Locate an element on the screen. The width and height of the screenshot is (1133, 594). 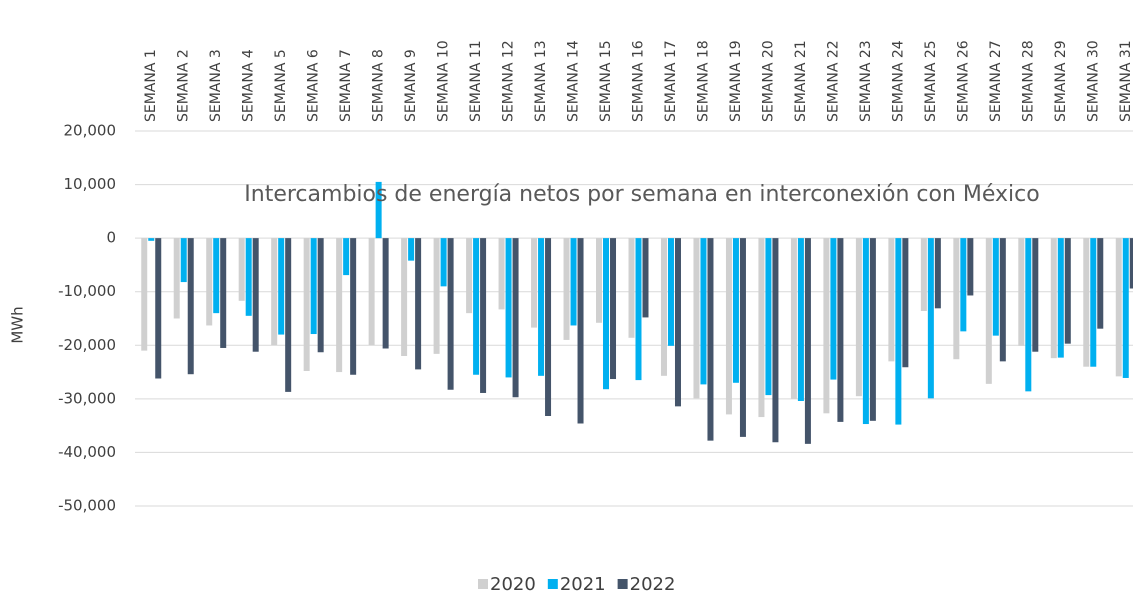
x-tick-label: SEMANA 15 is located at coordinates (606, 81).